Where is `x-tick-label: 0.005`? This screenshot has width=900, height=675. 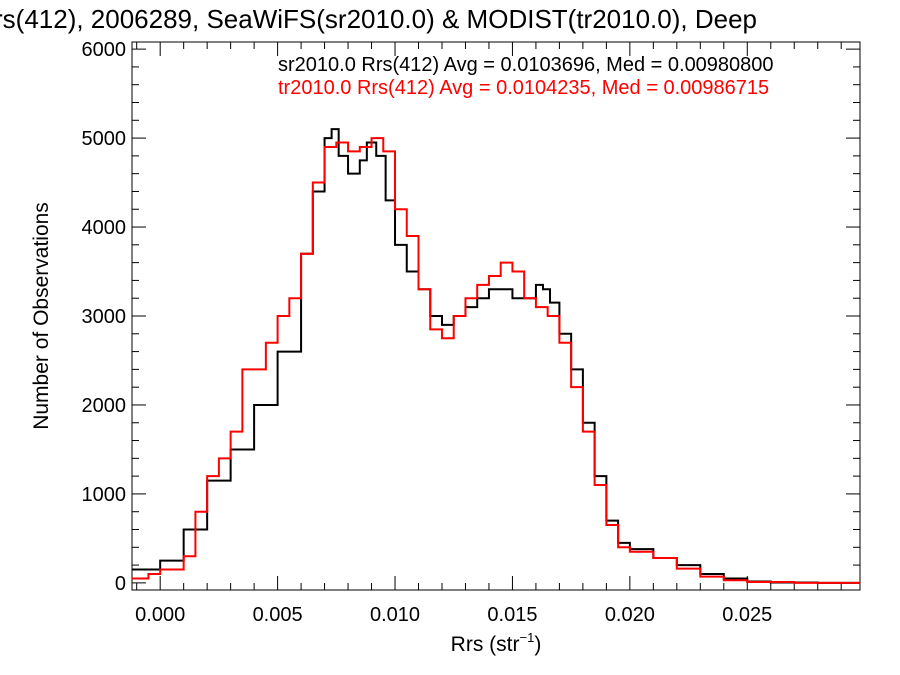
x-tick-label: 0.005 is located at coordinates (278, 615).